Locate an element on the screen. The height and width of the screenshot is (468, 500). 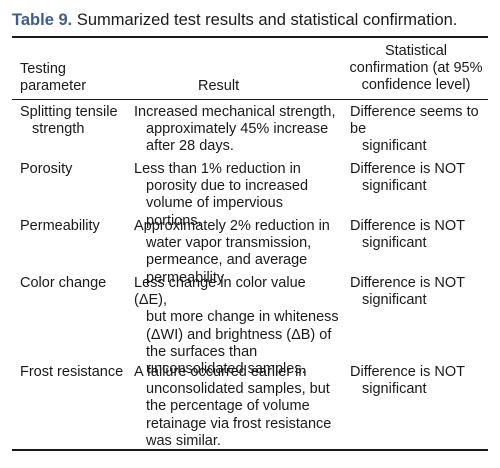
cell-line: A failure occurred earlier in is located at coordinates (220, 372).